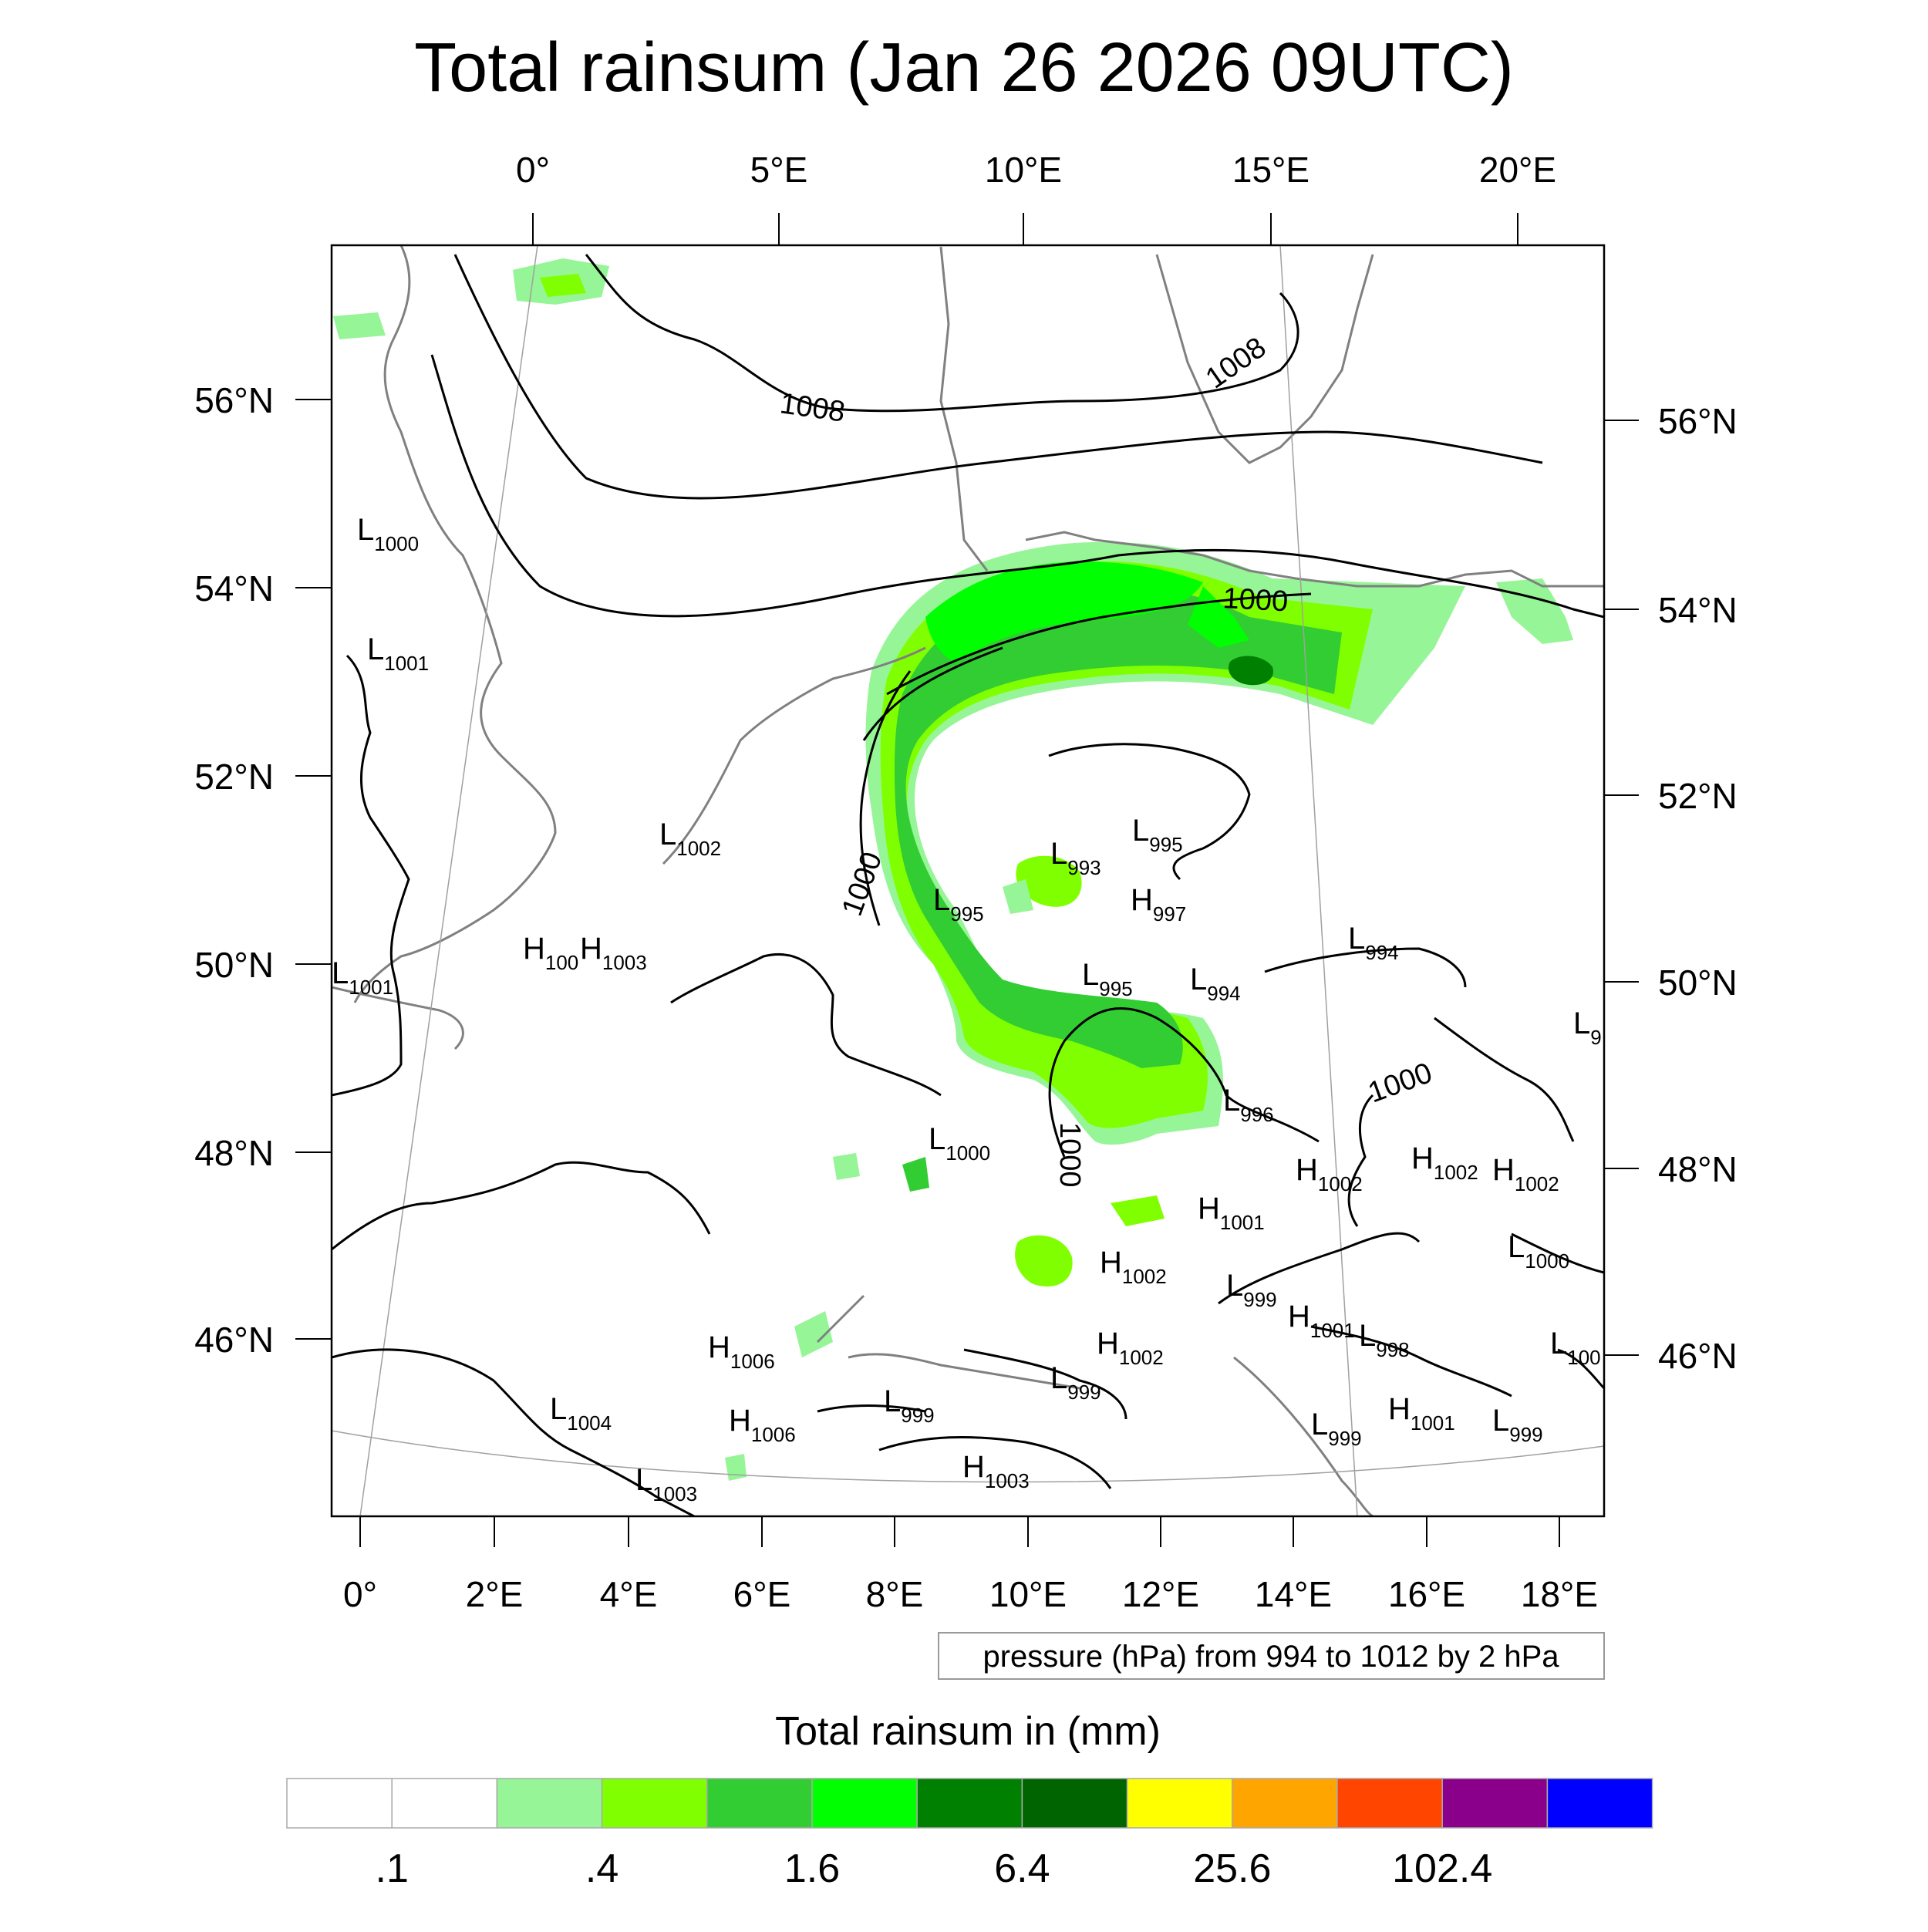 Image resolution: width=1928 pixels, height=1932 pixels. I want to click on low-pressure-center: L1004, so click(581, 1413).